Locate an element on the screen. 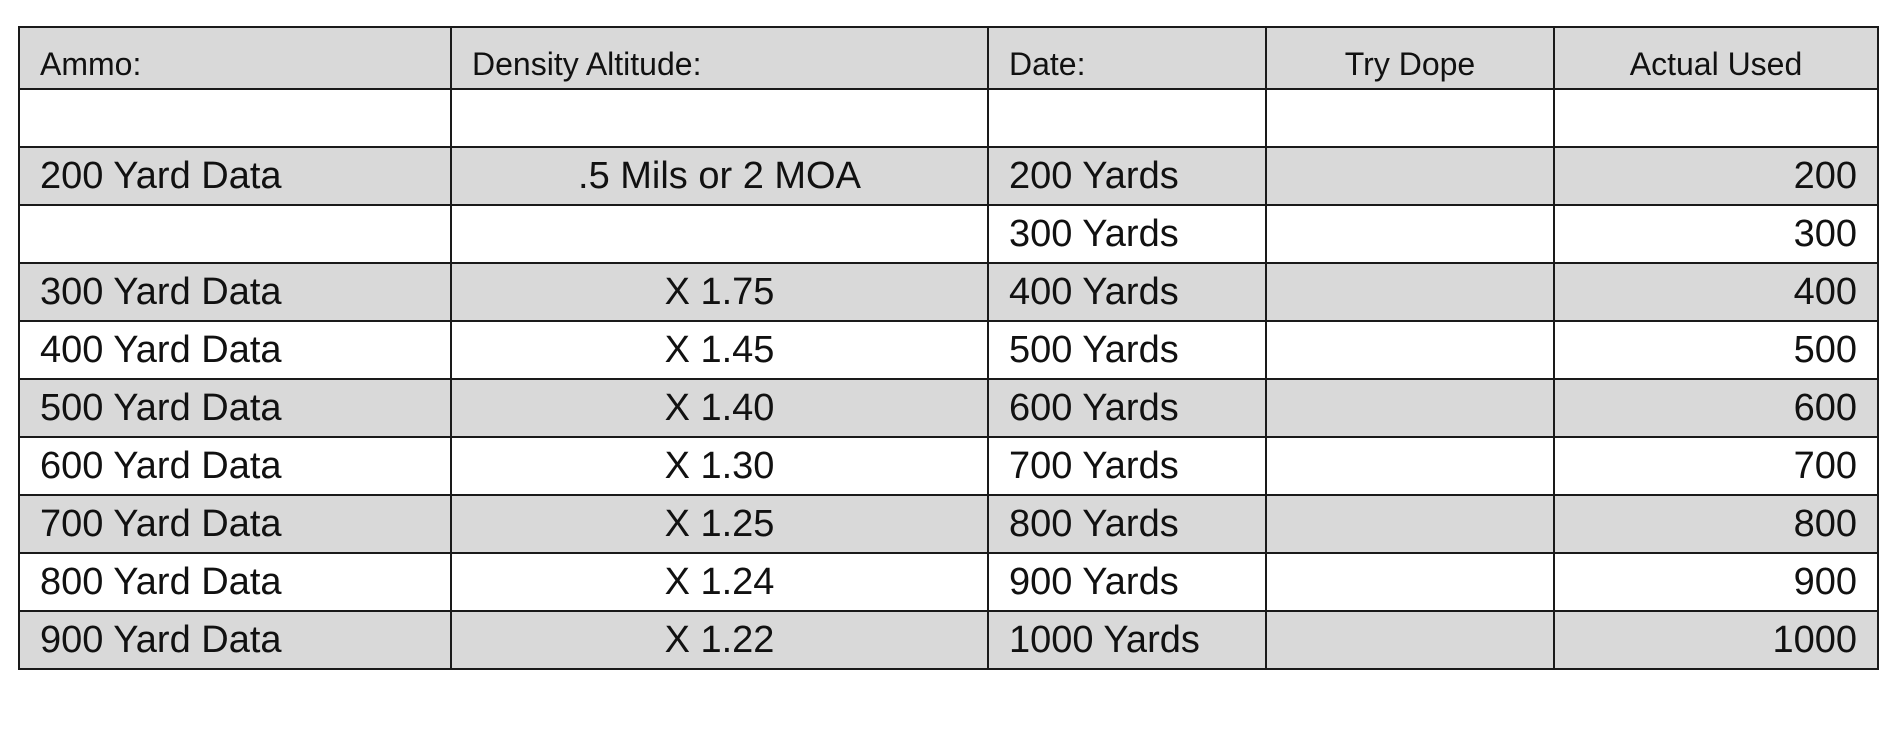 The image size is (1900, 740). date-cell: 1000 Yards is located at coordinates (1127, 640).